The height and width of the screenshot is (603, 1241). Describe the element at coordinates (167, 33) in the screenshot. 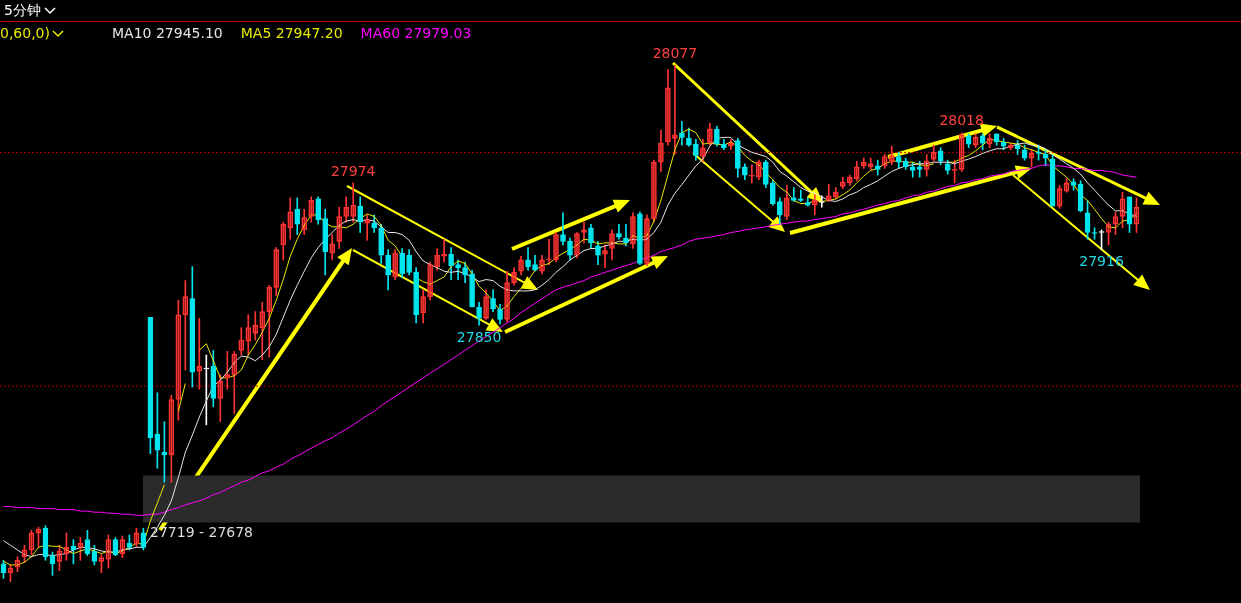

I see `text: MA10 27945.10` at that location.